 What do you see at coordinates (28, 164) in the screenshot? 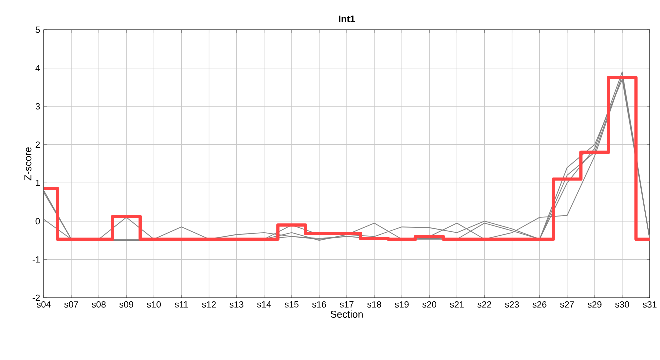
I see `y-axis-title: Z-score` at bounding box center [28, 164].